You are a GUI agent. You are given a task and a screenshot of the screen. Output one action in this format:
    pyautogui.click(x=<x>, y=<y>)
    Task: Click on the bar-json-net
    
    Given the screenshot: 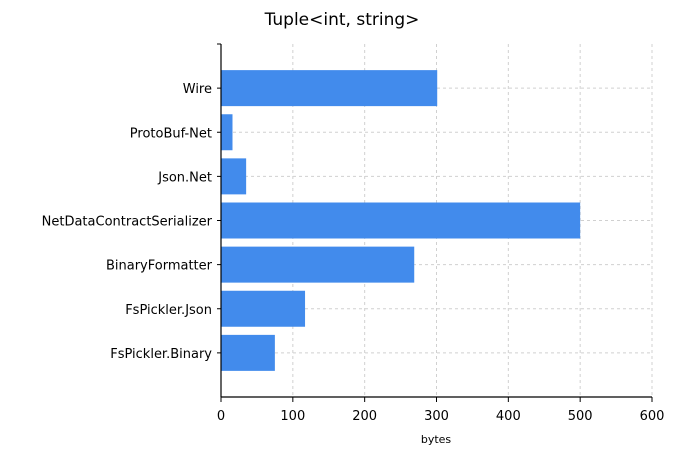 What is the action you would take?
    pyautogui.click(x=234, y=176)
    